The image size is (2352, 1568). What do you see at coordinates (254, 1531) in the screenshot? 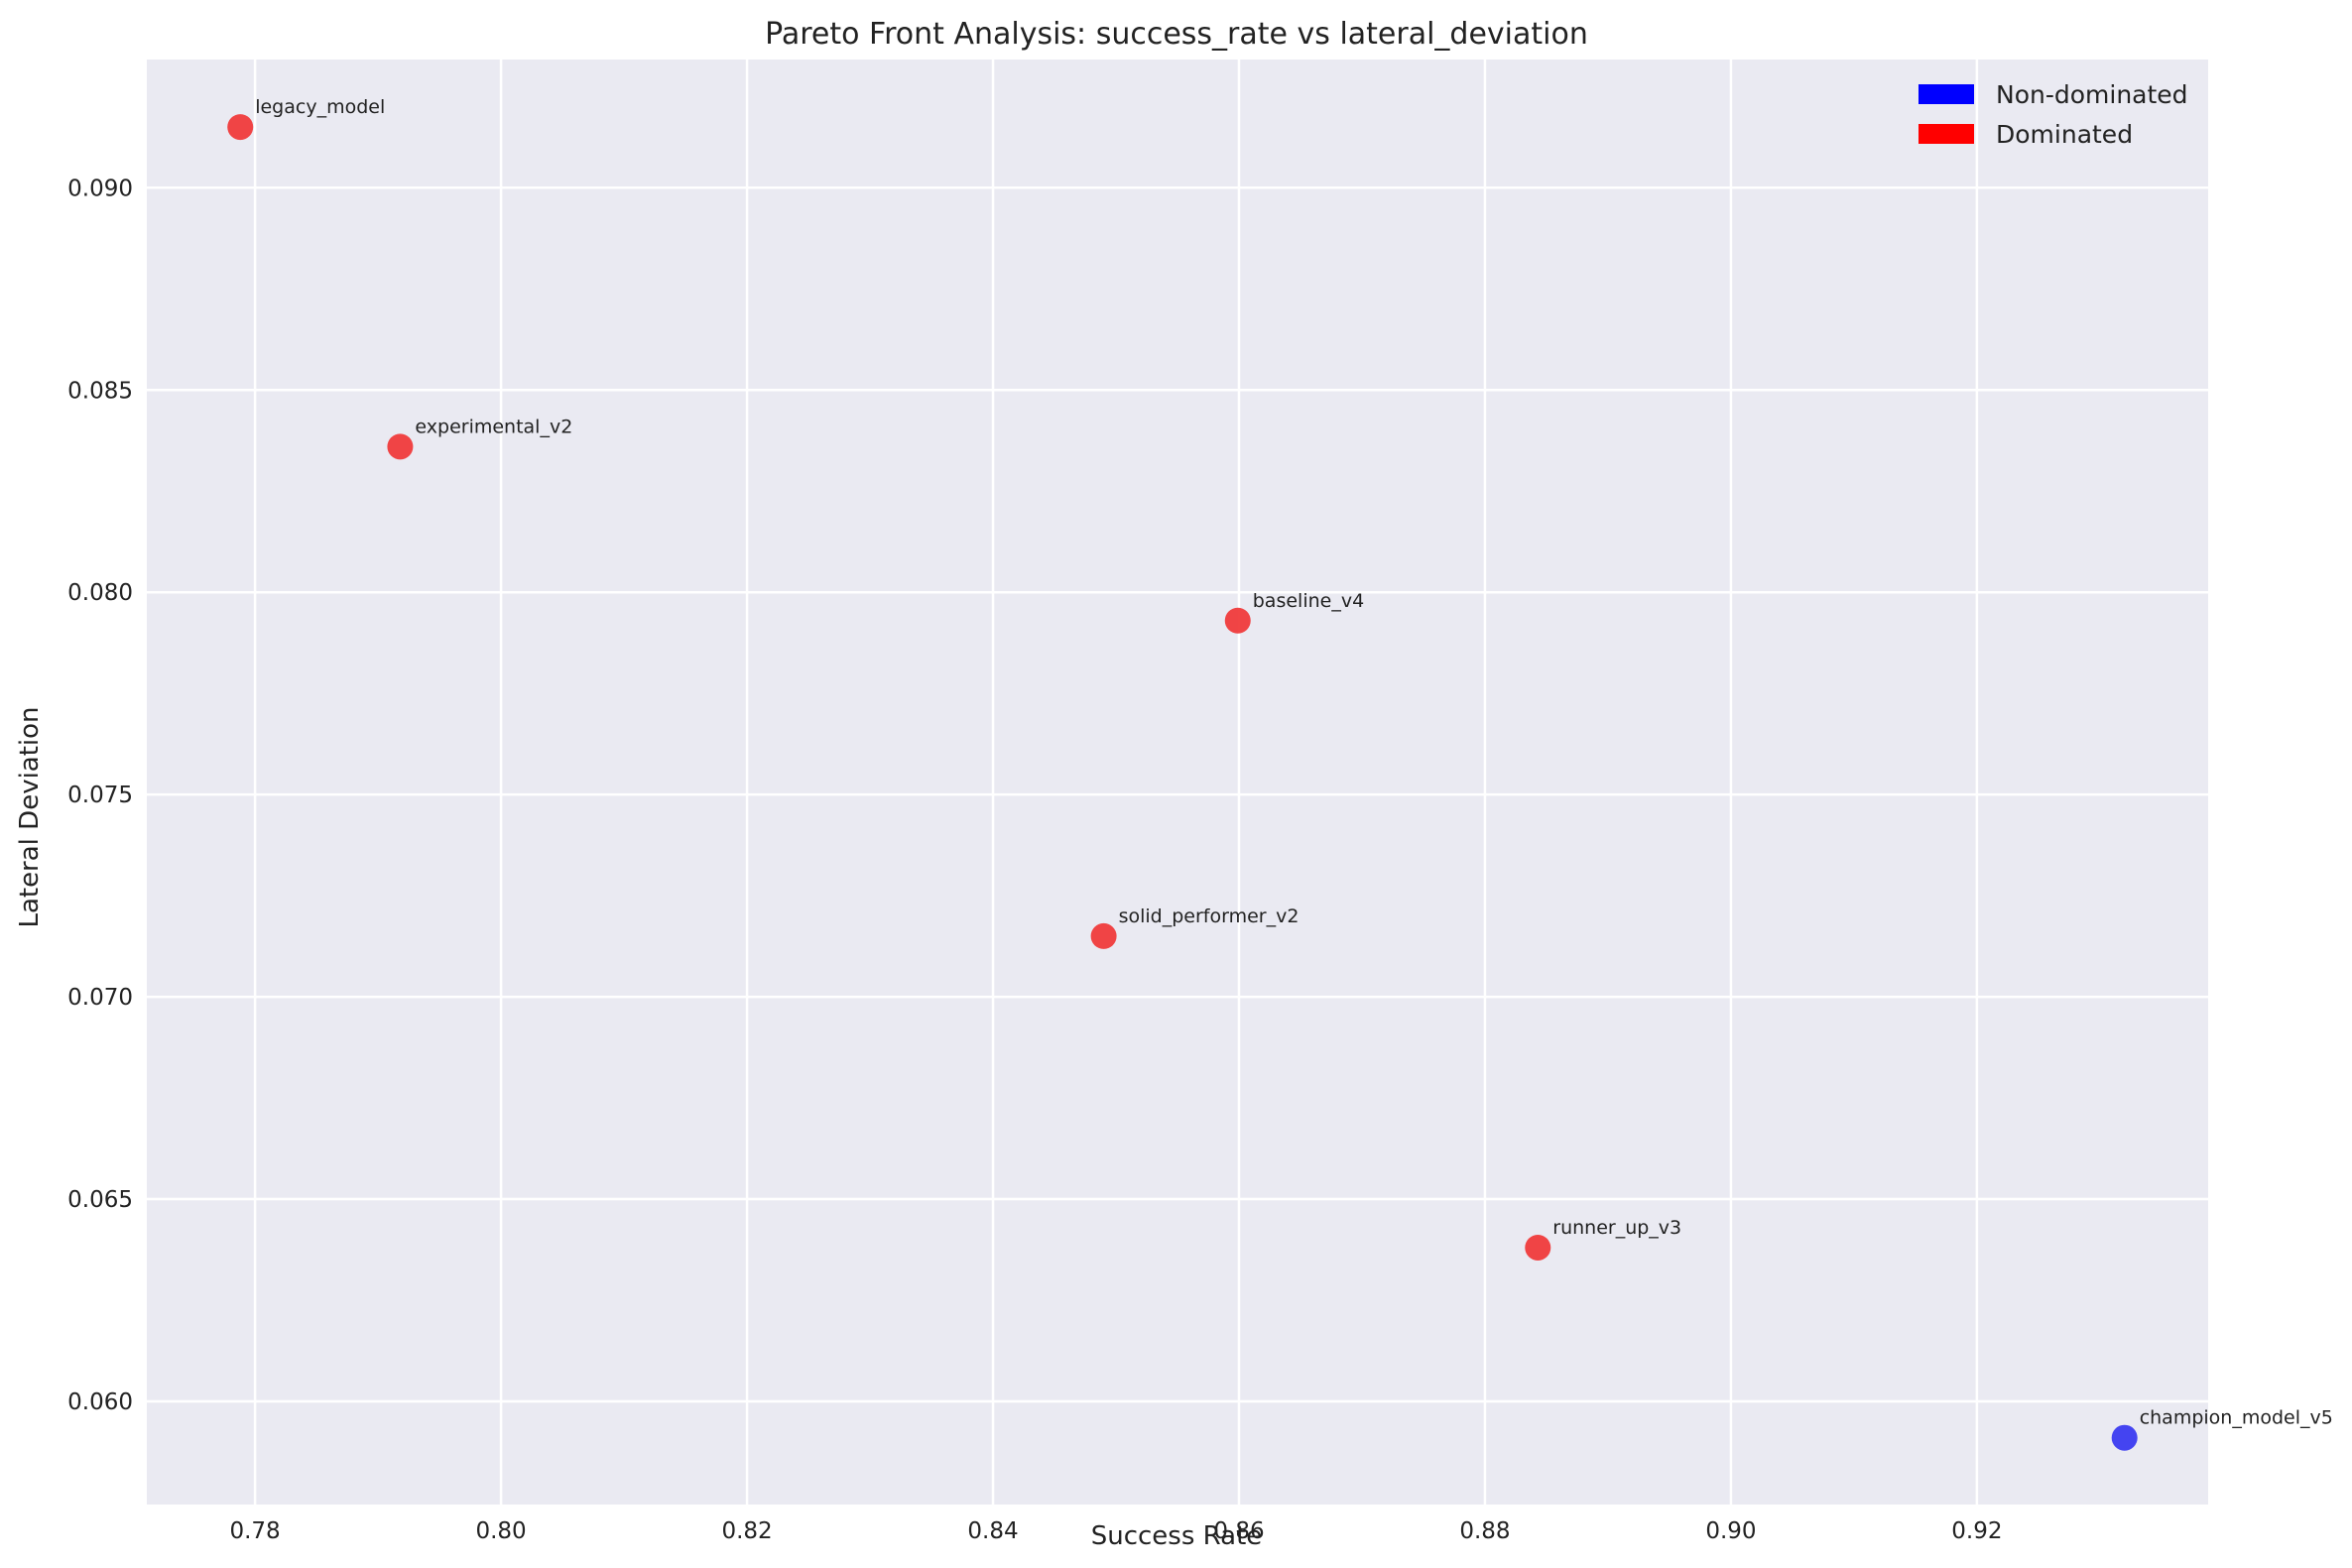
I see `x-tick-label: 0.78` at bounding box center [254, 1531].